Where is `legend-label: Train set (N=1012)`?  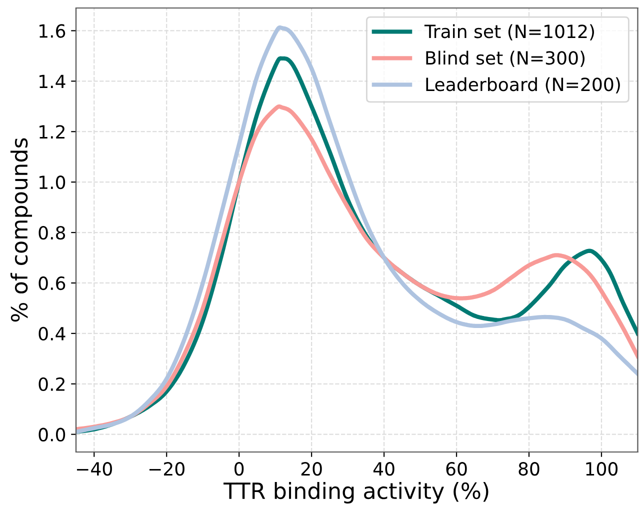
legend-label: Train set (N=1012) is located at coordinates (509, 32).